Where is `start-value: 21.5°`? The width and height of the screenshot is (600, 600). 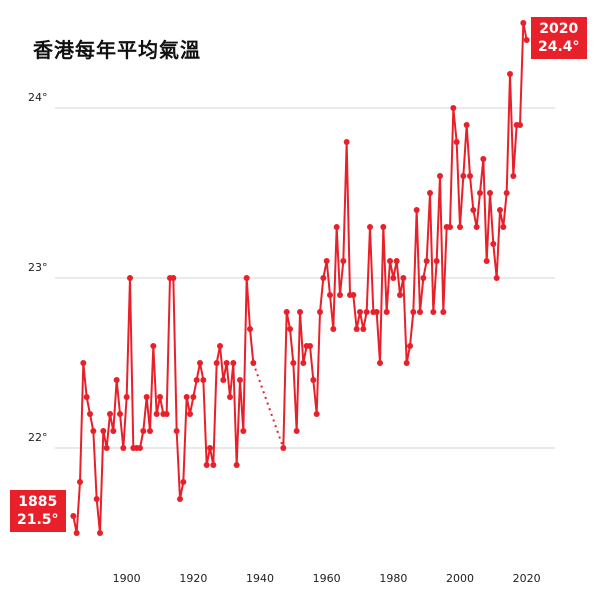
start-value: 21.5° is located at coordinates (38, 520).